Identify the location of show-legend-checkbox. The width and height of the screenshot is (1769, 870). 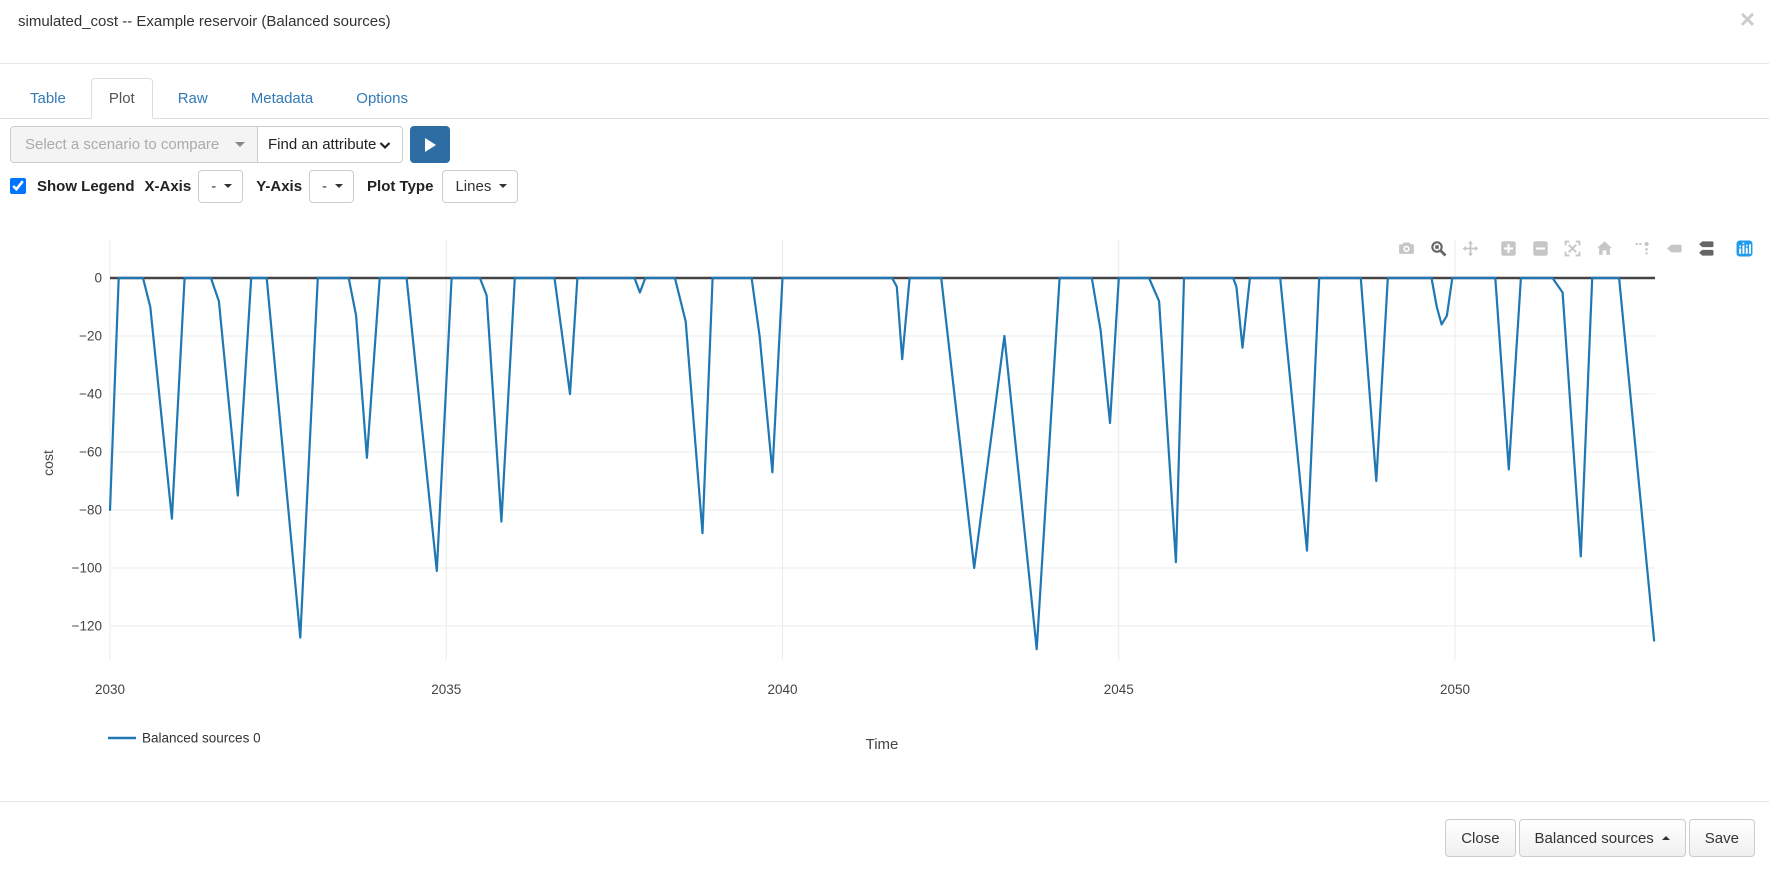
(18, 186).